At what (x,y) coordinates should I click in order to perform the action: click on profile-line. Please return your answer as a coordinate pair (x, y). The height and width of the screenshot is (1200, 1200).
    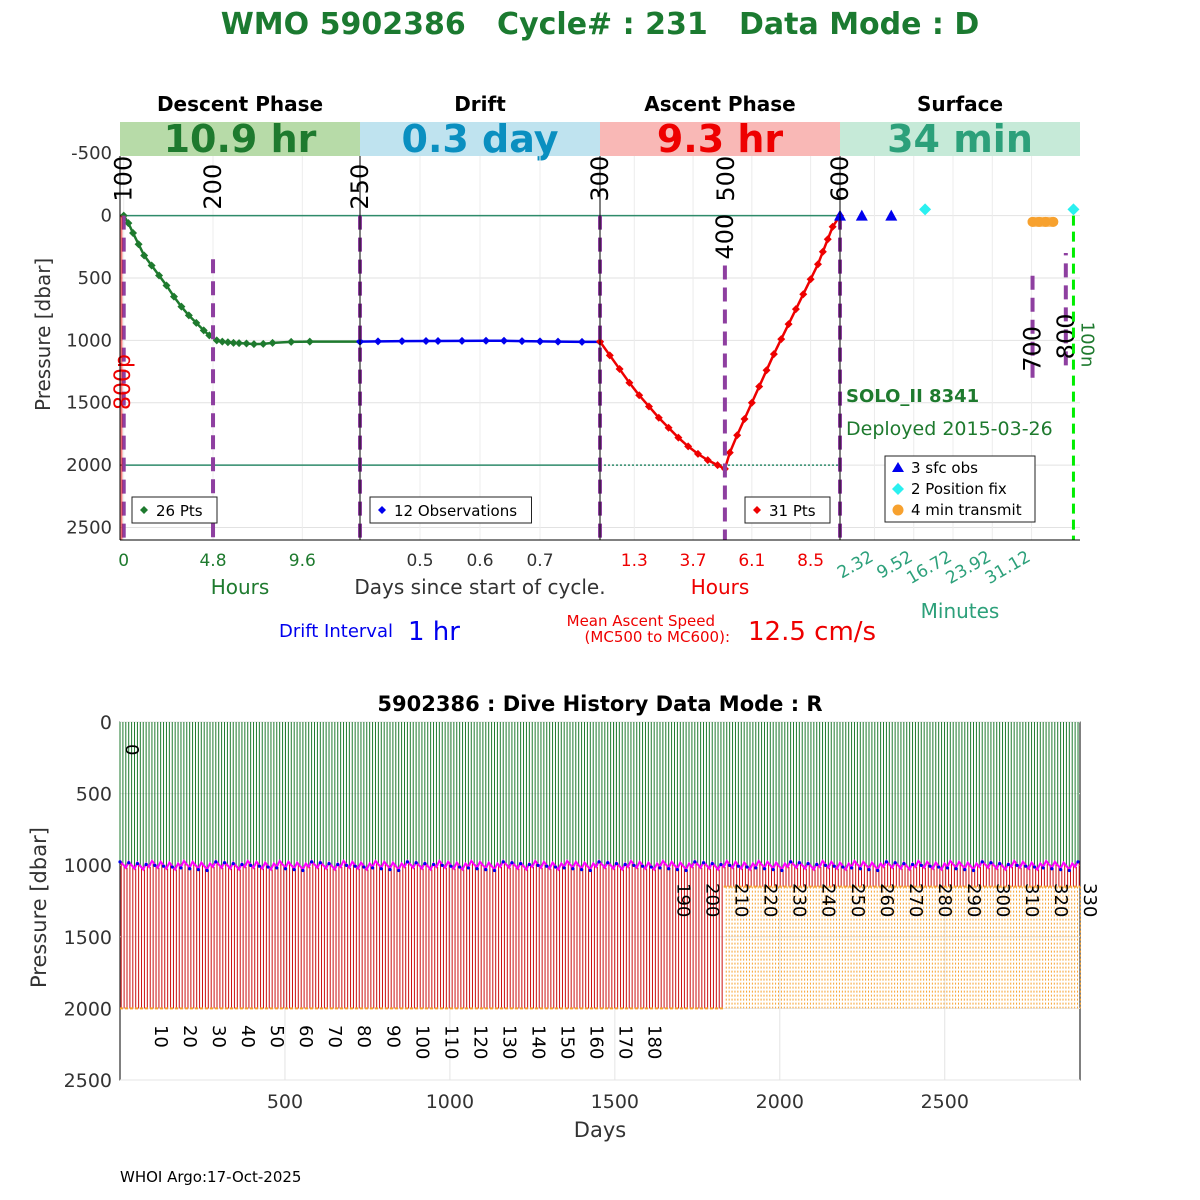
    Looking at the image, I should click on (479, 341).